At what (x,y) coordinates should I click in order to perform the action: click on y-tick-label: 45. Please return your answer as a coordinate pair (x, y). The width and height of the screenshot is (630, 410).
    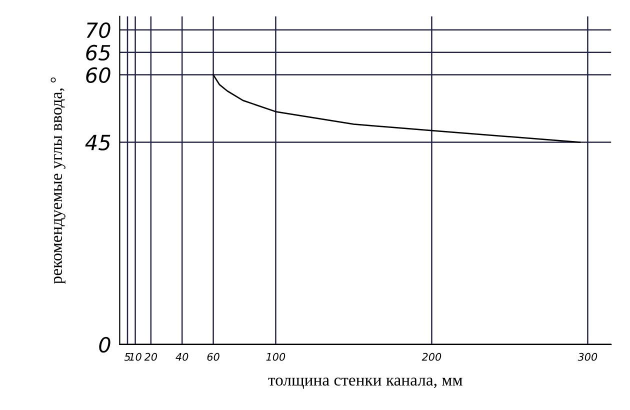
    Looking at the image, I should click on (97, 142).